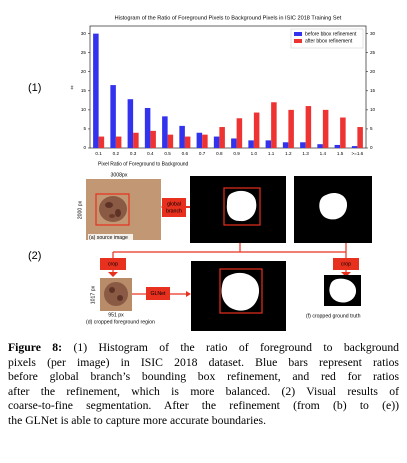 Image resolution: width=407 pixels, height=463 pixels. Describe the element at coordinates (342, 290) in the screenshot. I see `cropped-ground-truth-image` at that location.